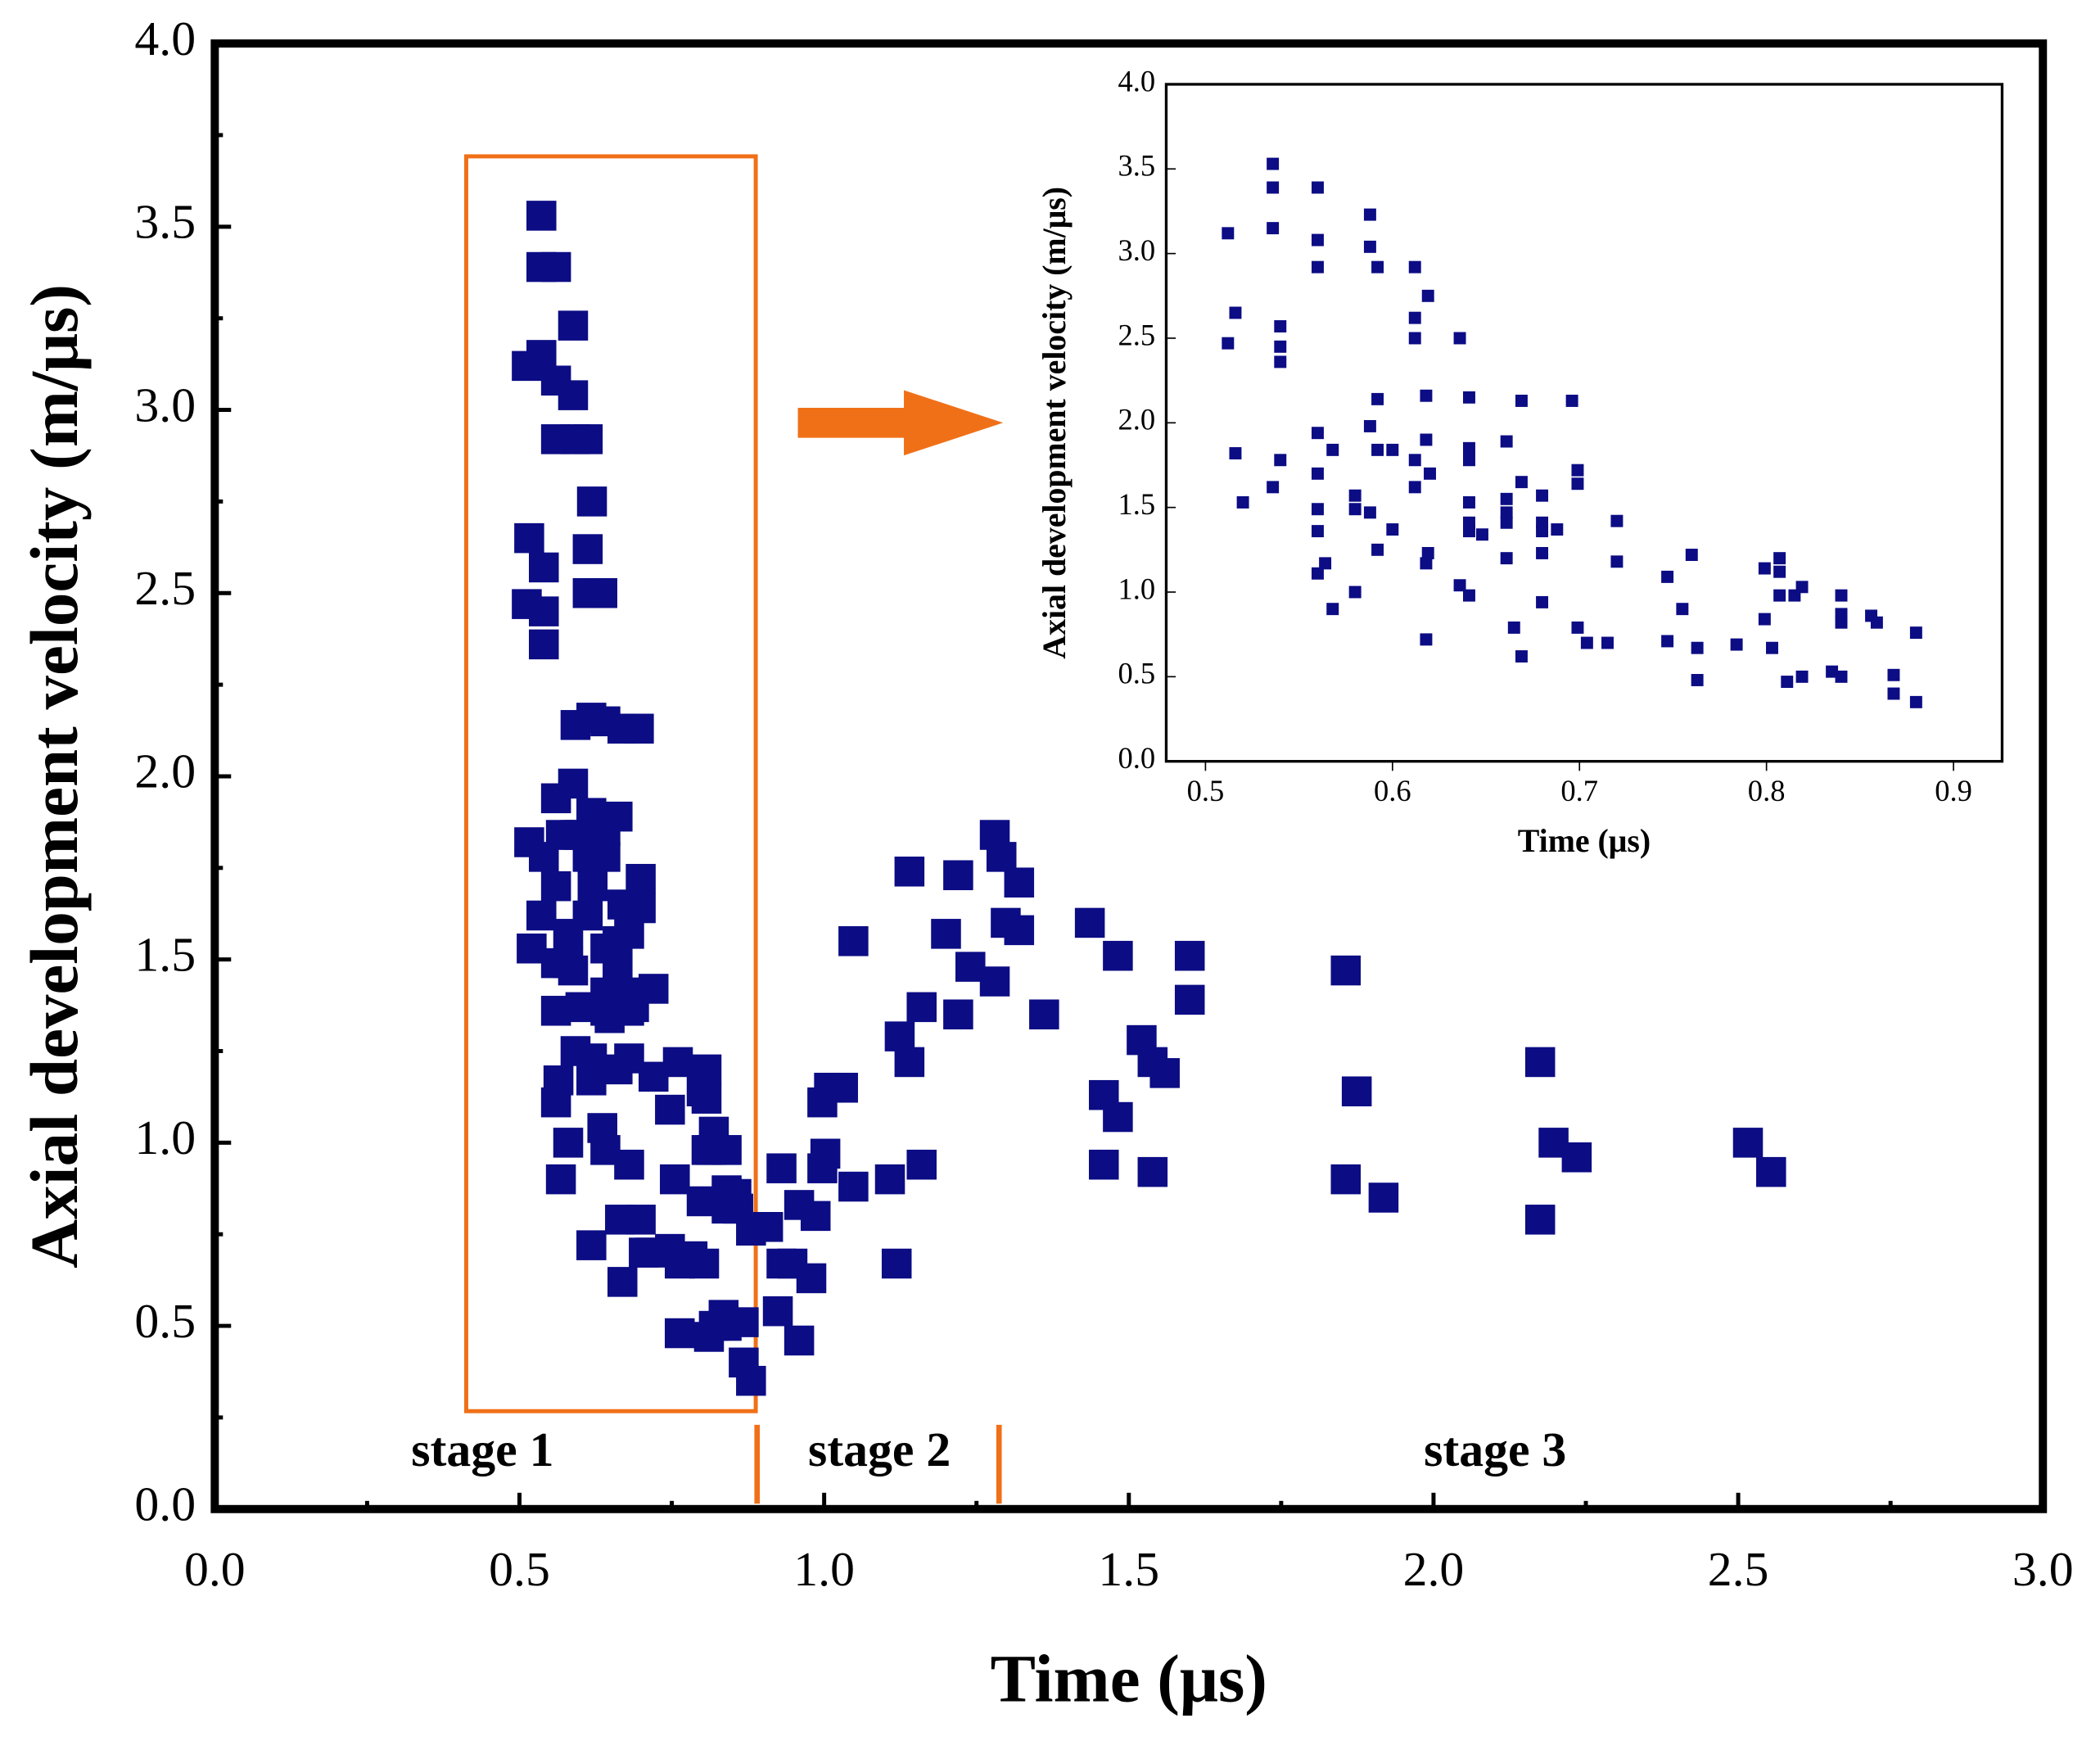 The image size is (2100, 1741). Describe the element at coordinates (1434, 1569) in the screenshot. I see `x-tick-label: 2.0` at that location.